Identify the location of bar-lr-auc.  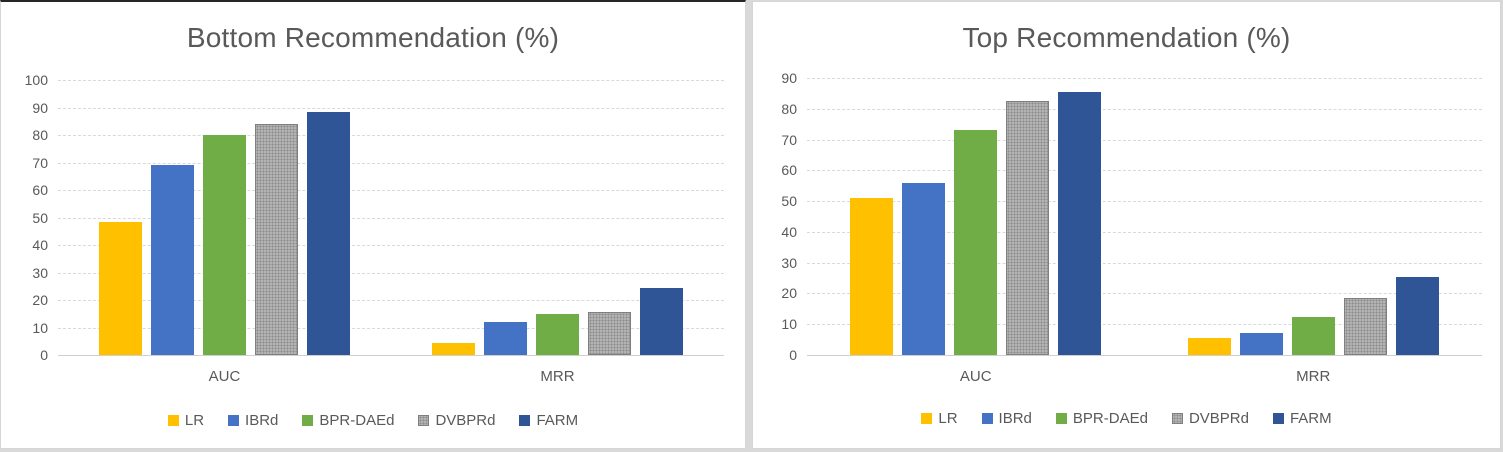
(872, 276).